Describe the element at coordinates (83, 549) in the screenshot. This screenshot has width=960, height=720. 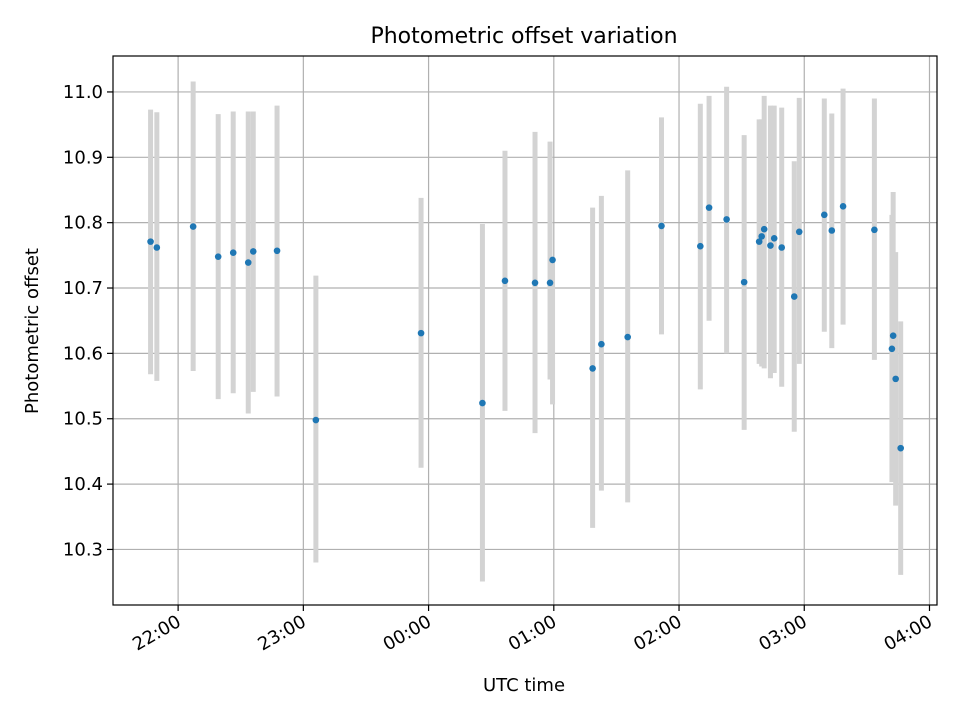
I see `y-tick-label: 10.3` at that location.